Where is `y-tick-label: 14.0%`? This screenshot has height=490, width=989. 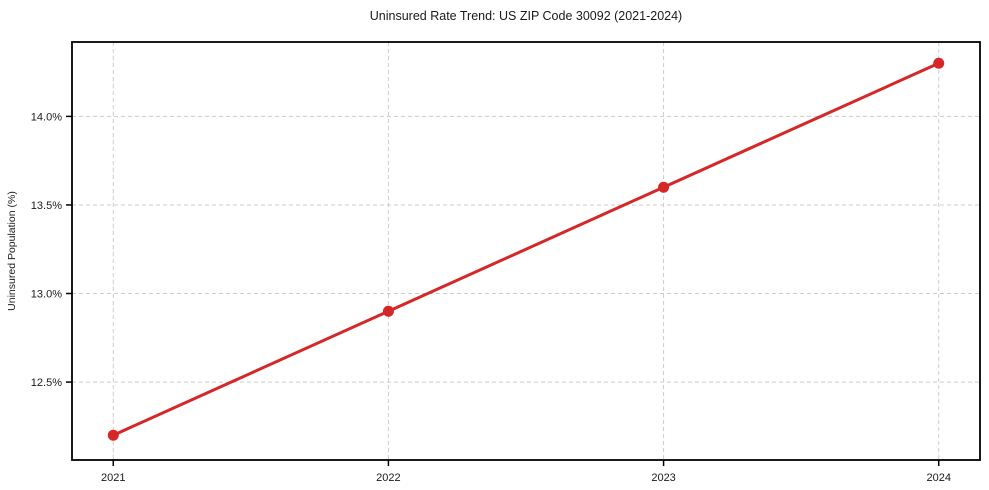 y-tick-label: 14.0% is located at coordinates (46, 117).